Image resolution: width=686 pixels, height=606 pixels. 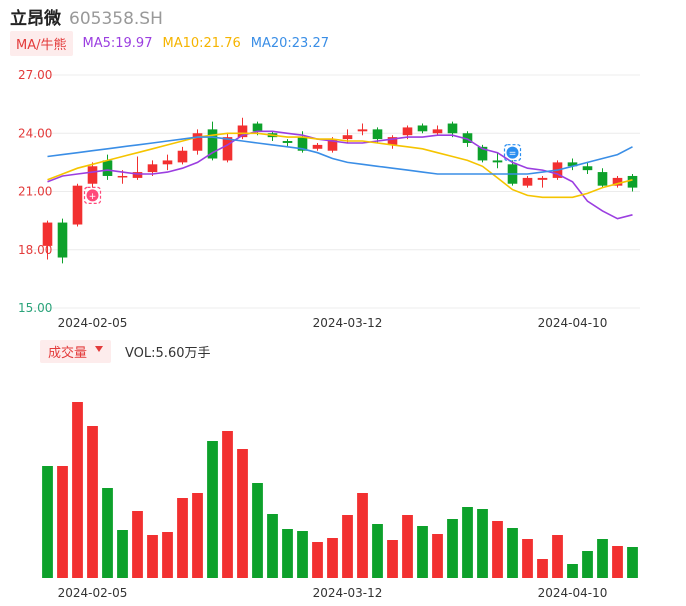 I want to click on volume-indicator-button: 成交量, so click(x=76, y=351).